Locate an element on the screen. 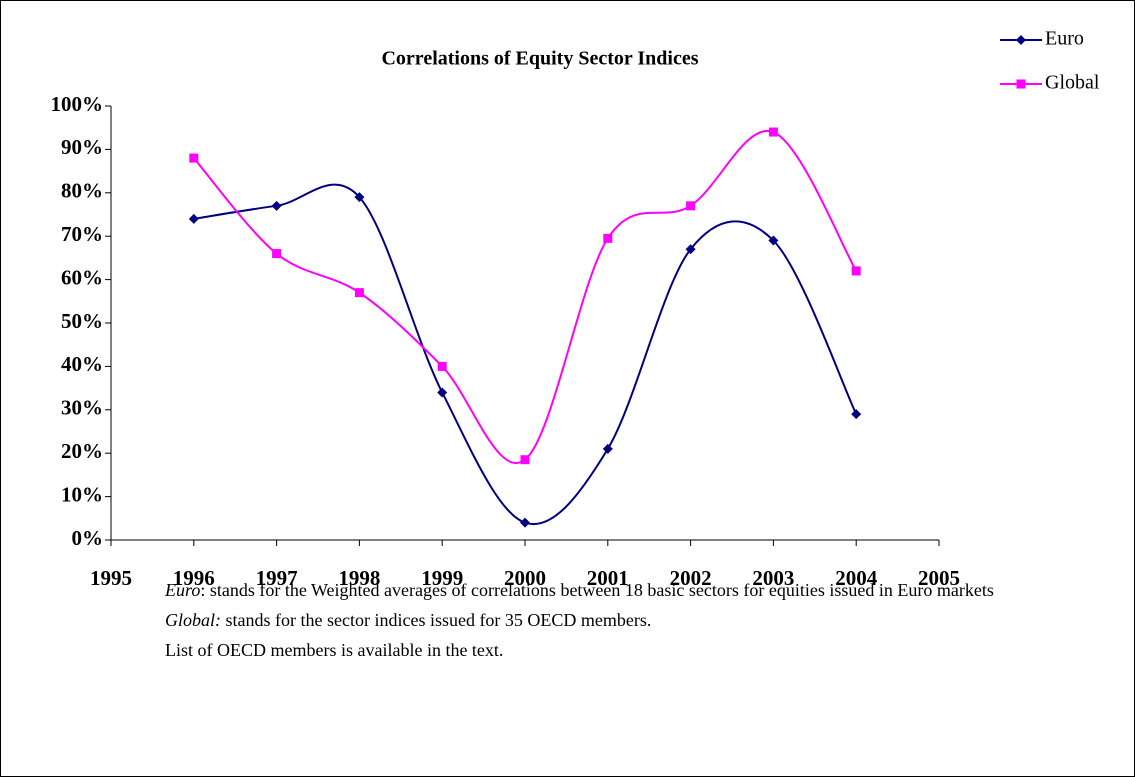 This screenshot has width=1135, height=777. x-tick-label: 2003 is located at coordinates (773, 578).